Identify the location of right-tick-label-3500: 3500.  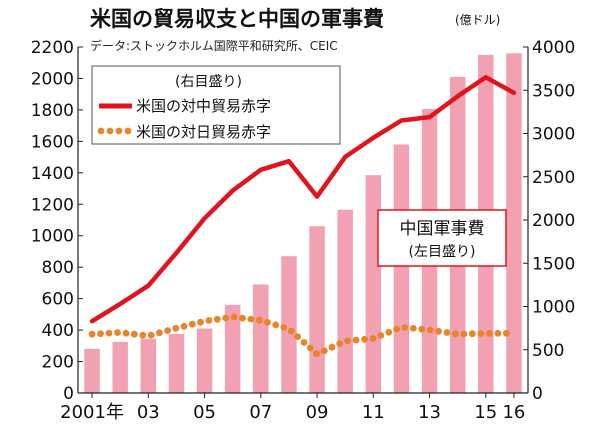
(553, 91).